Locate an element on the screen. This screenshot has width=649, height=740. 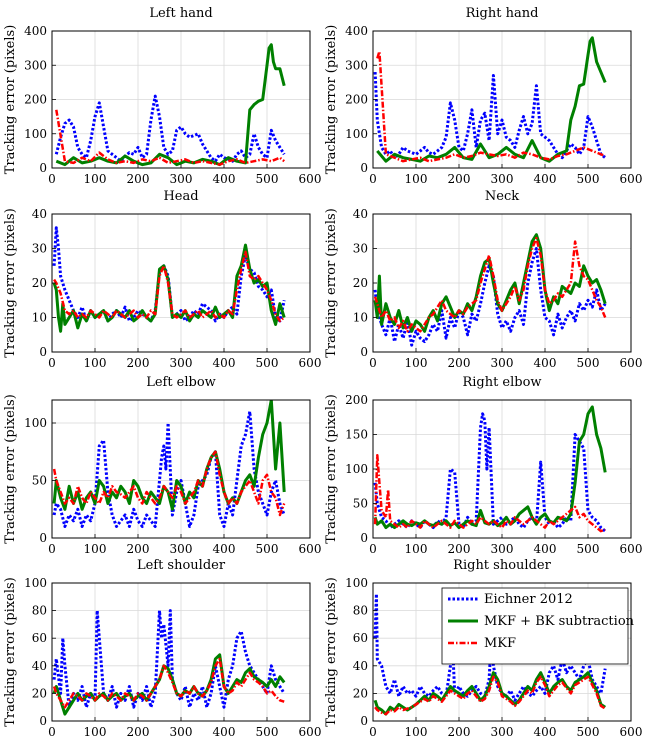
panel-title: Neck is located at coordinates (502, 196).